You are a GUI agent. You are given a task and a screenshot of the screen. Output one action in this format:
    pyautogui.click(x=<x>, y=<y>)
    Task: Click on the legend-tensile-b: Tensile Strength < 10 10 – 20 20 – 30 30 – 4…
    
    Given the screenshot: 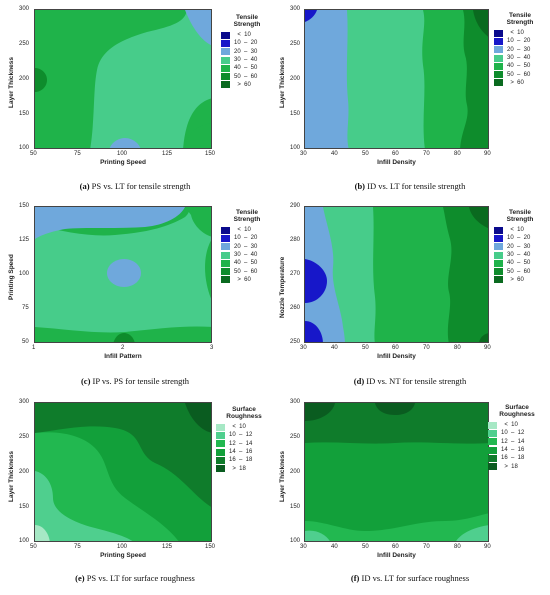 What is the action you would take?
    pyautogui.click(x=520, y=49)
    